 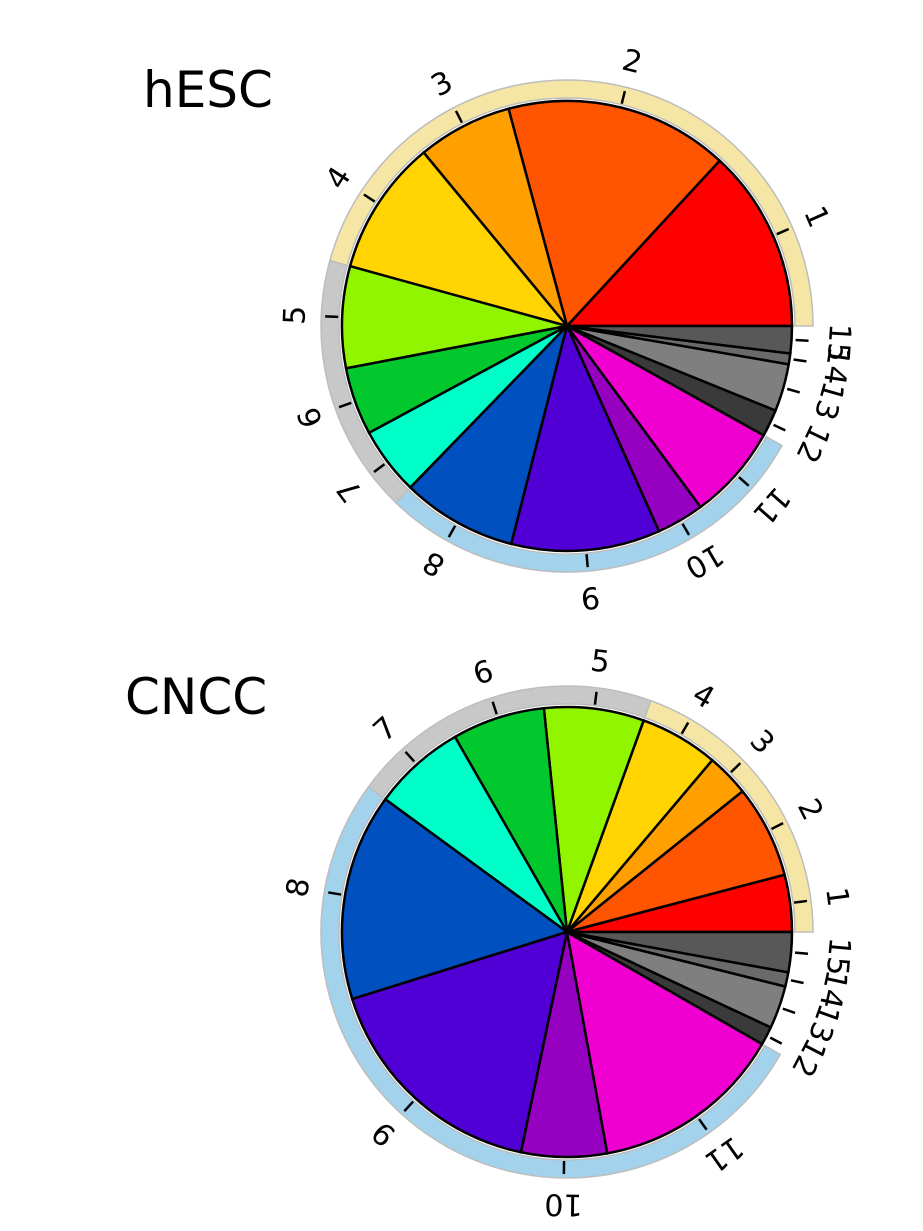 What do you see at coordinates (590, 597) in the screenshot?
I see `slice-label-hesc-9: 9` at bounding box center [590, 597].